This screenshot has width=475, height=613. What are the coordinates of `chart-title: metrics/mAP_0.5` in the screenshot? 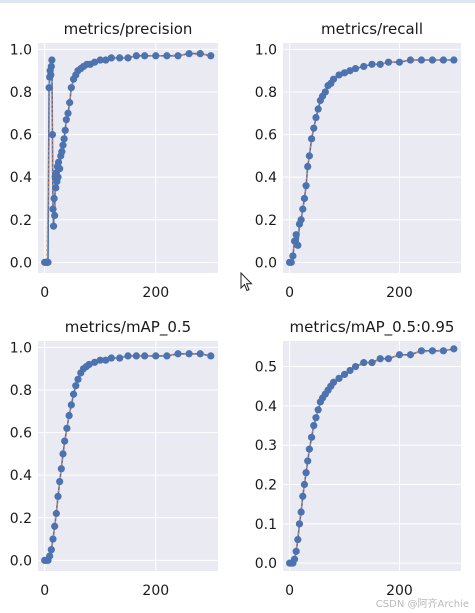 It's located at (128, 327).